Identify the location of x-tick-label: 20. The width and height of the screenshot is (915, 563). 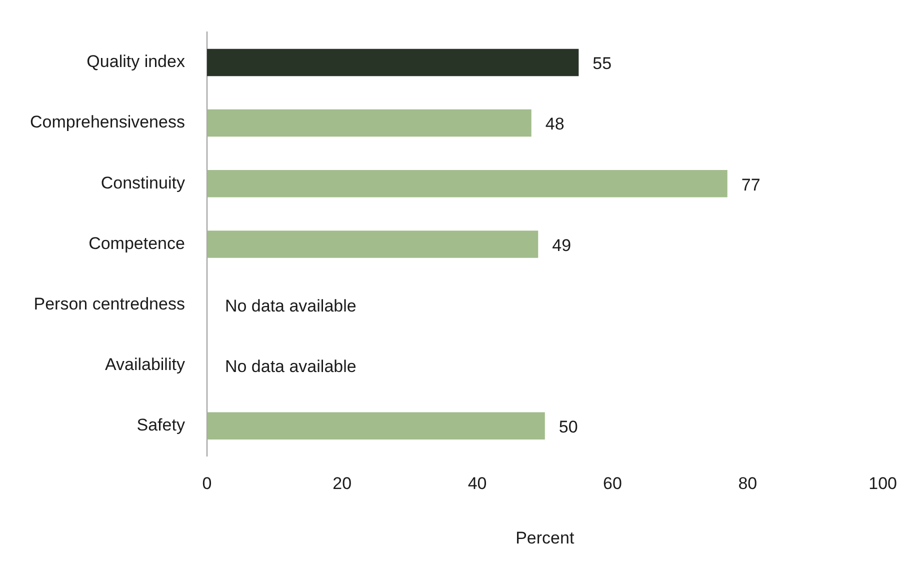
(342, 484).